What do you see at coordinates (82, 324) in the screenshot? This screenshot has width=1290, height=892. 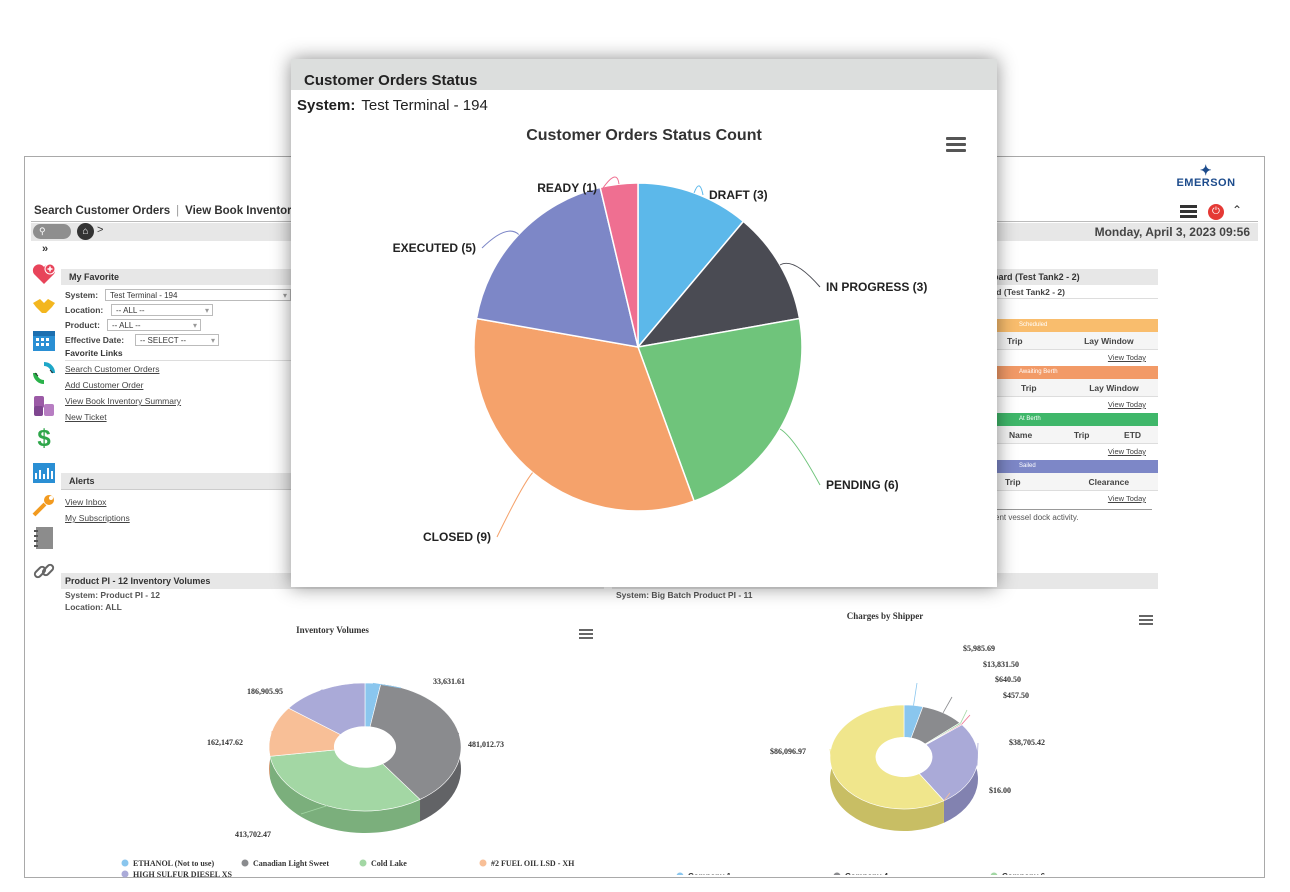 I see `product-label: Product:` at bounding box center [82, 324].